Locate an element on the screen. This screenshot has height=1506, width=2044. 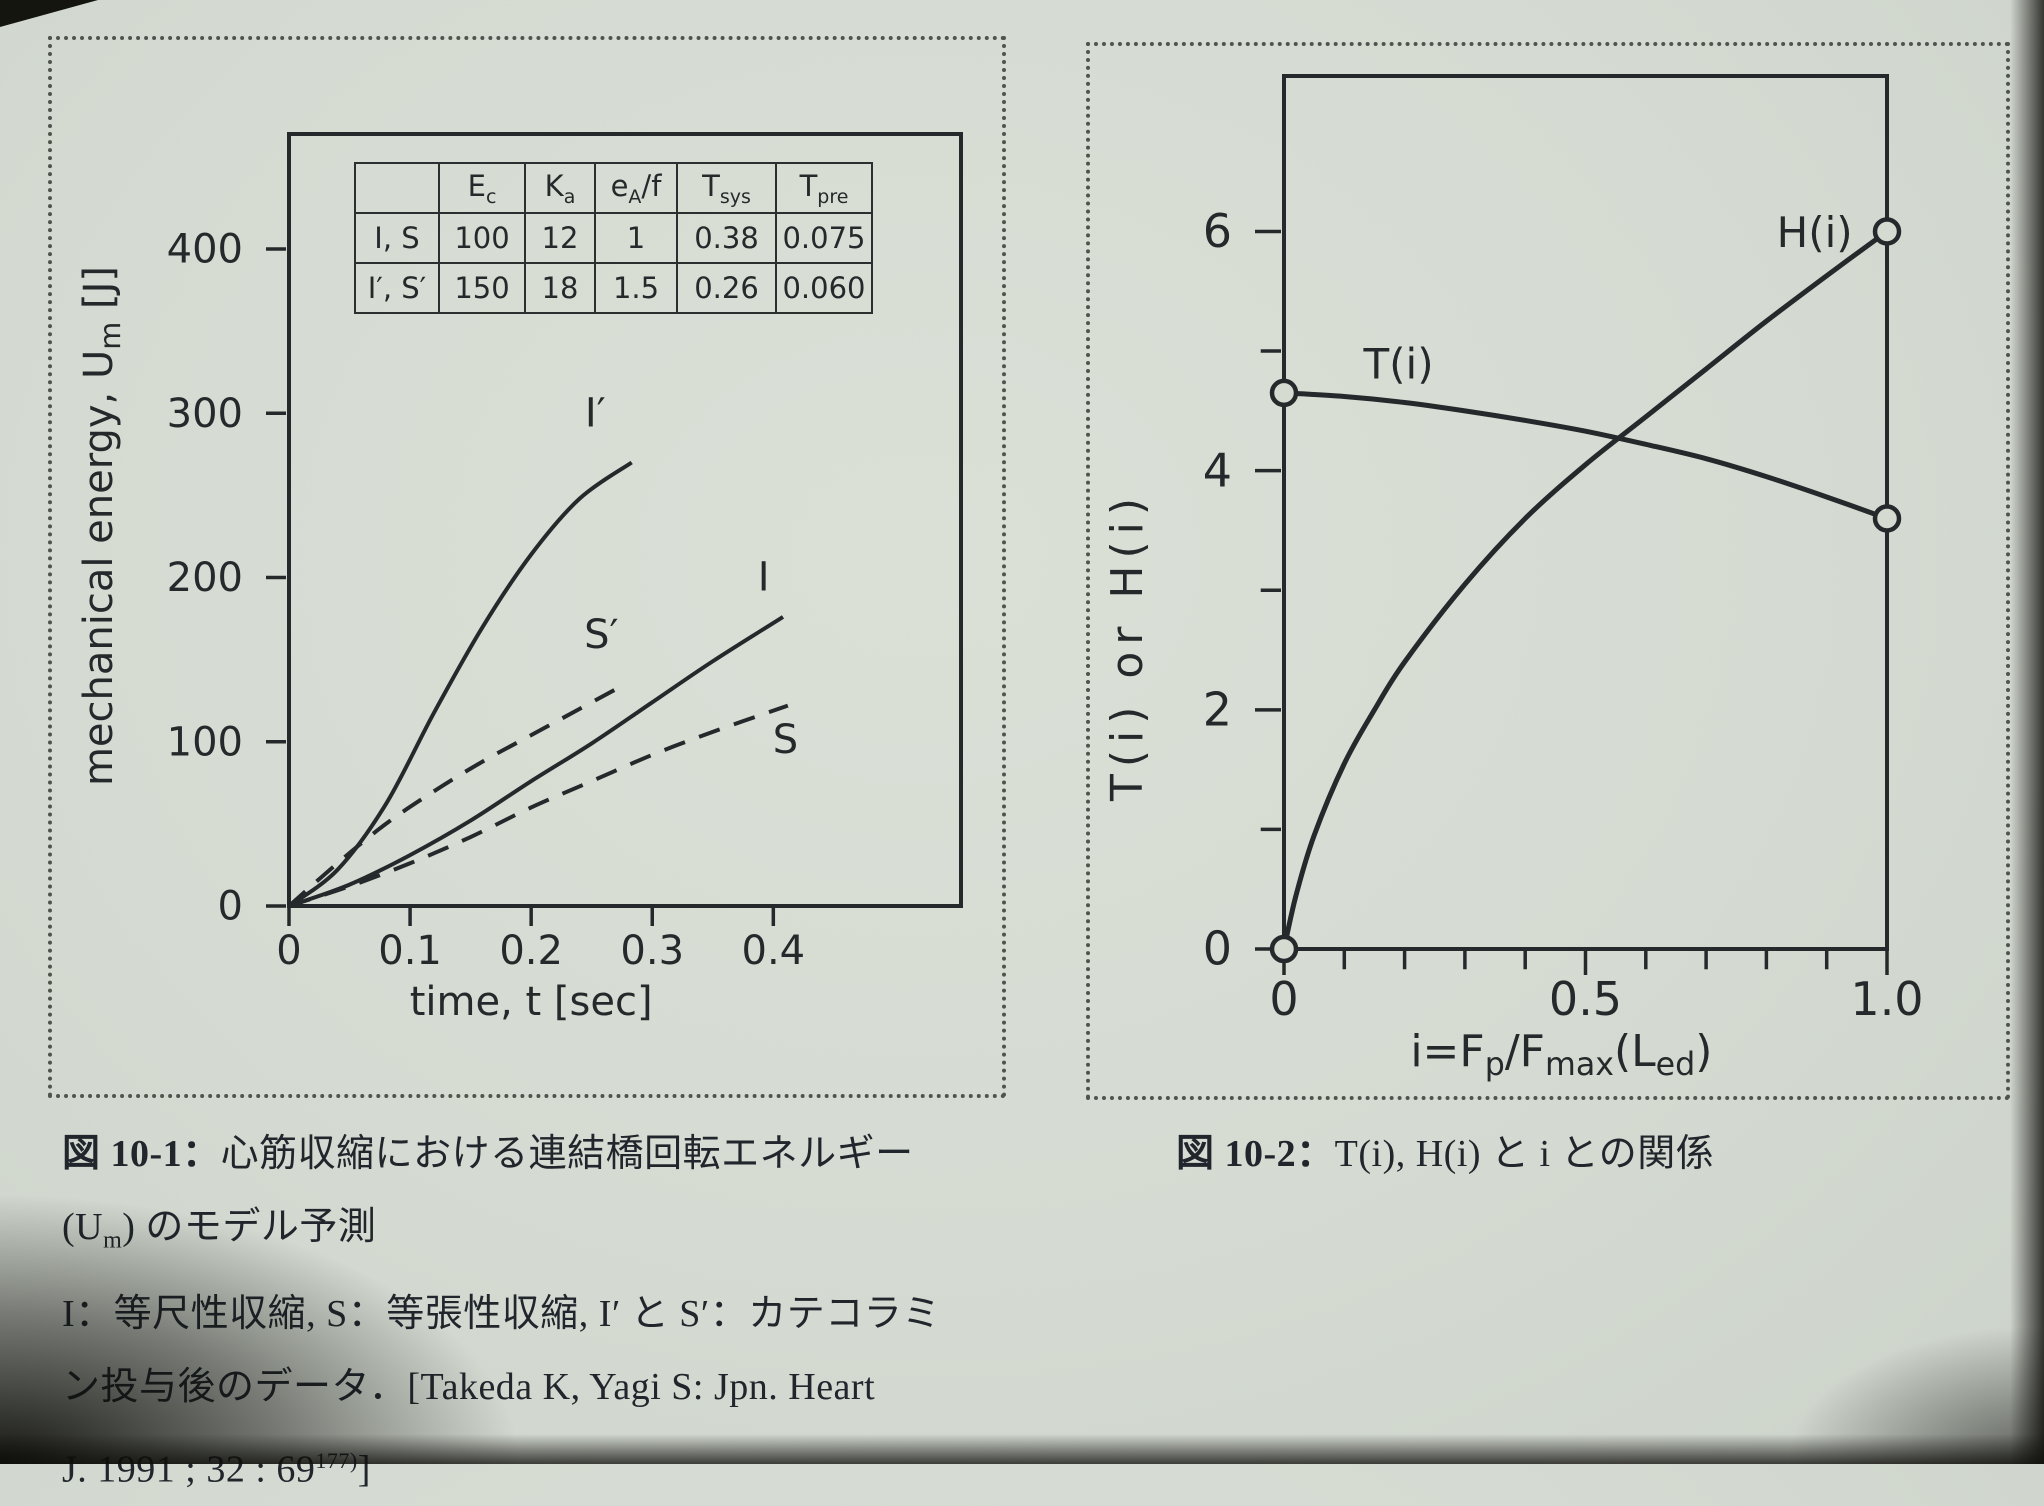
series-Hi-curve is located at coordinates (1585, 589).